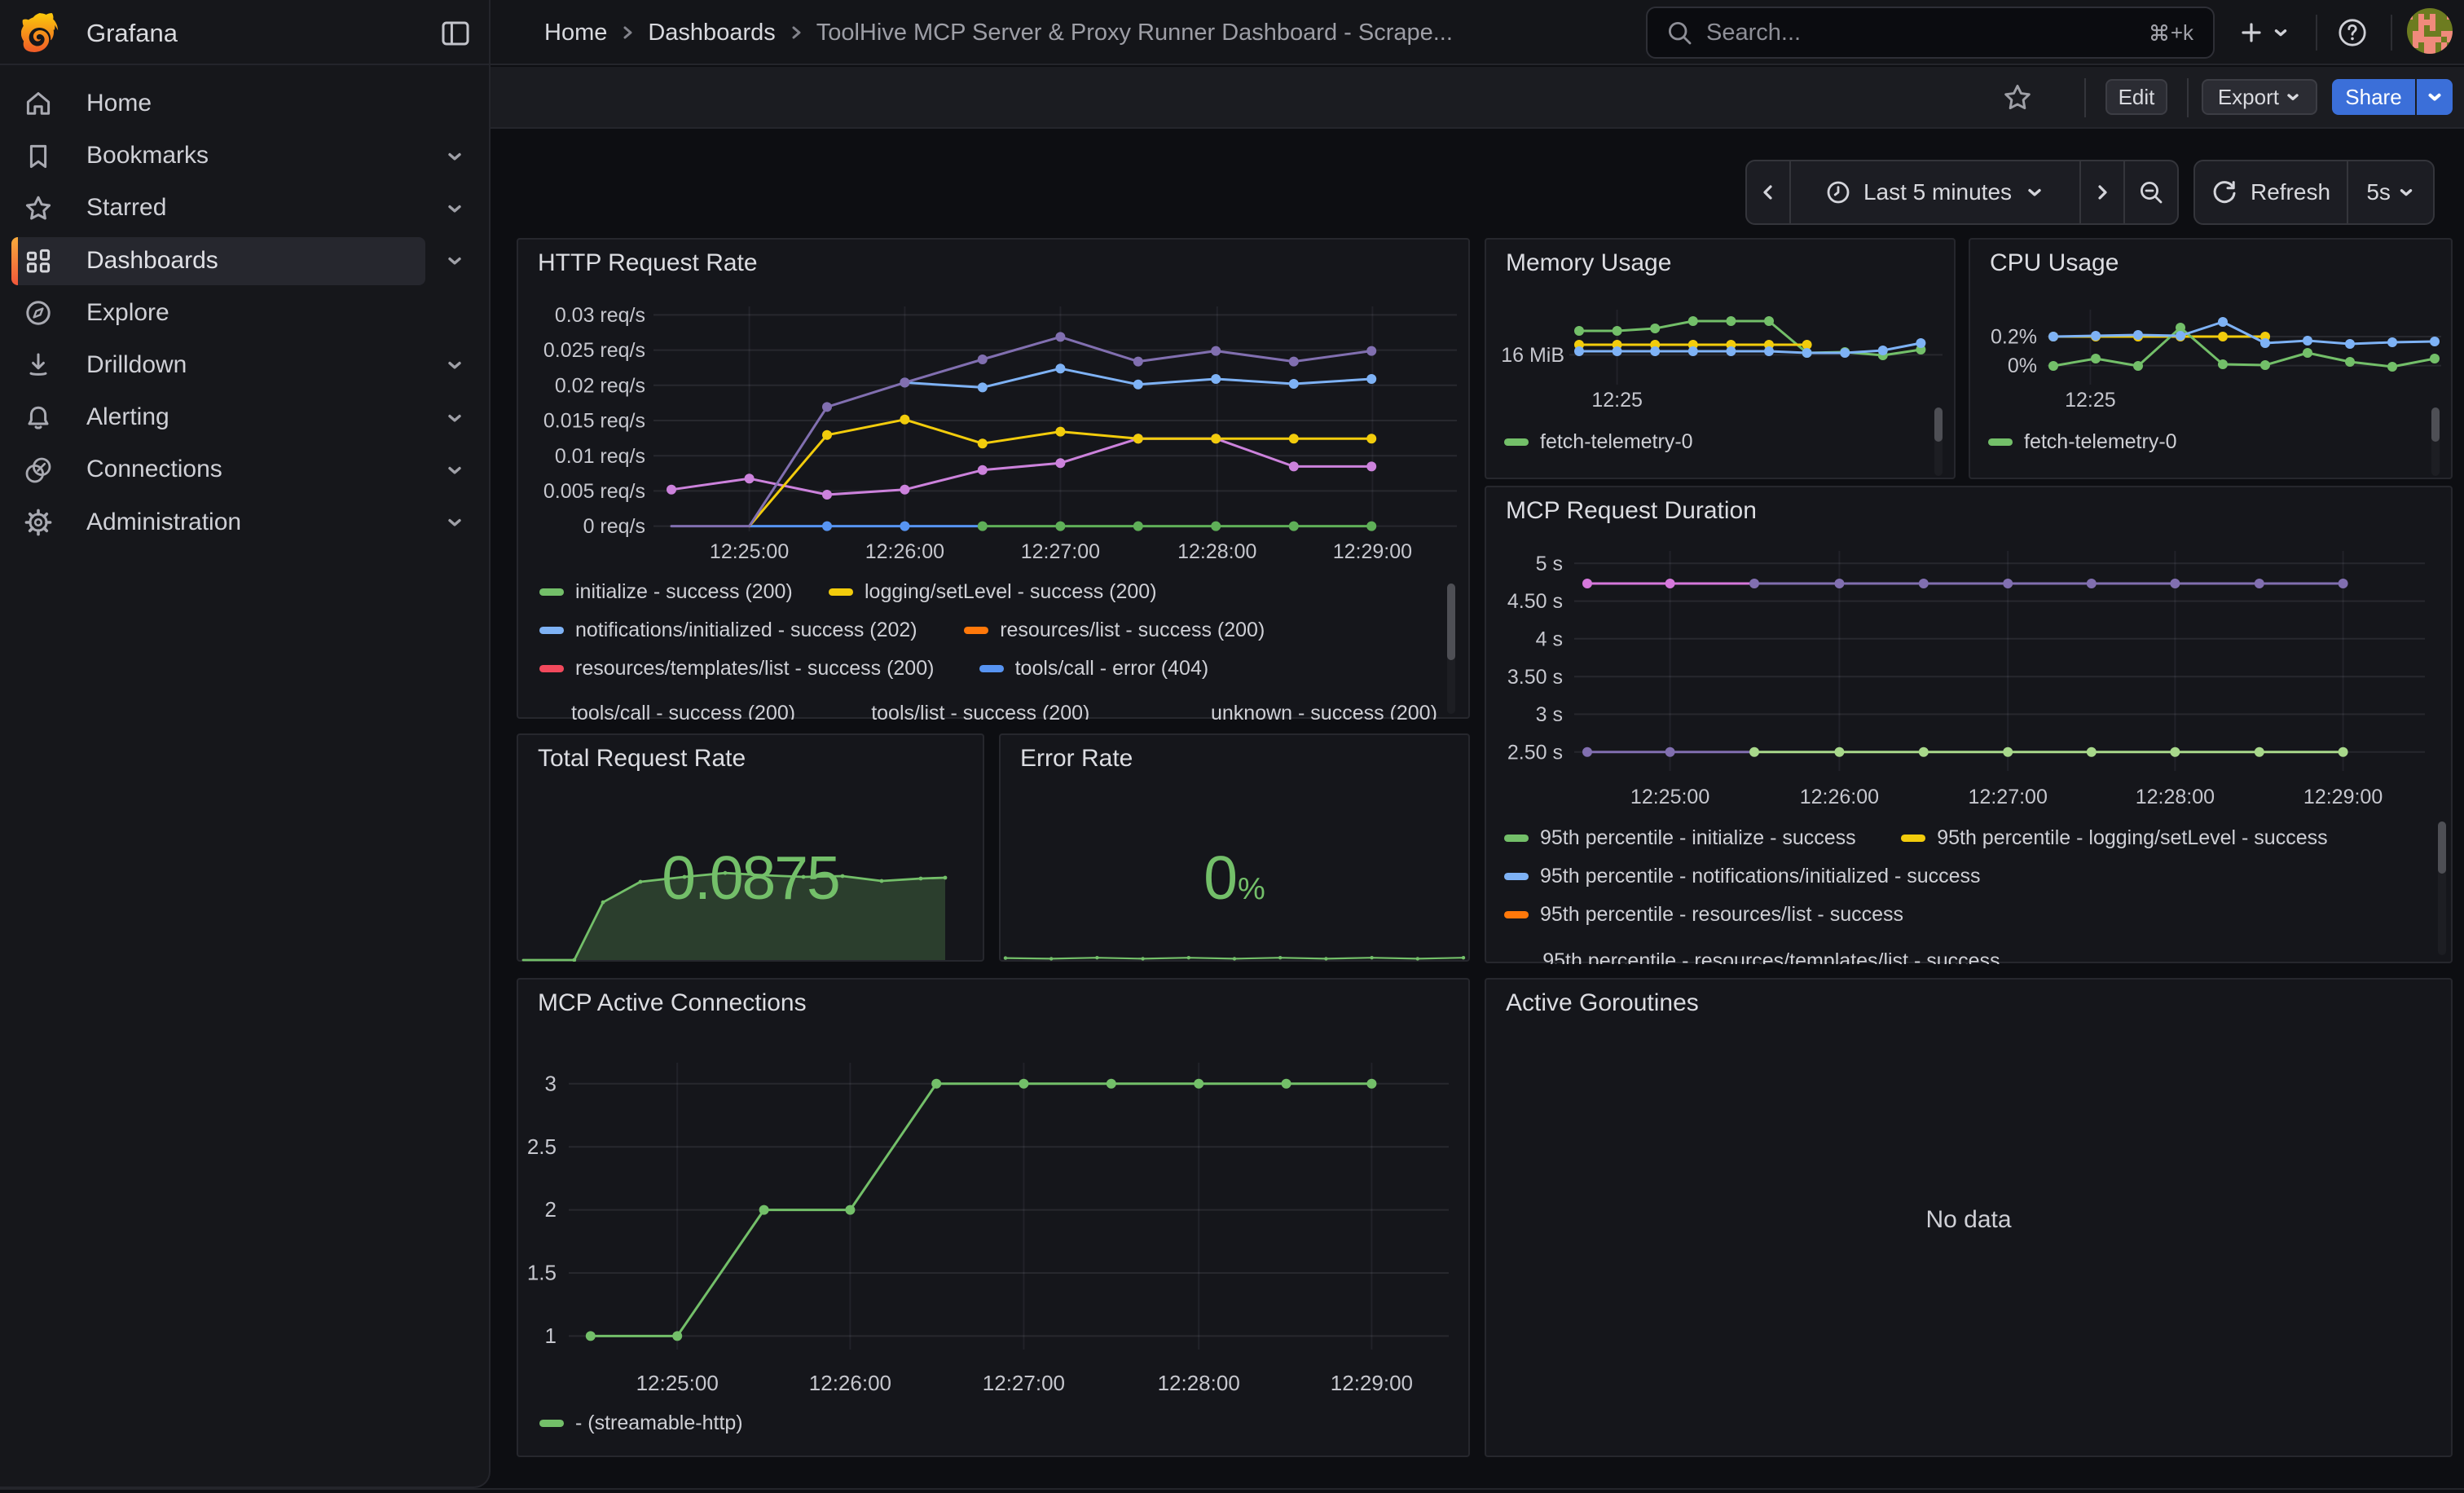  What do you see at coordinates (594, 422) in the screenshot?
I see `svg-text: 0.015 req/s` at bounding box center [594, 422].